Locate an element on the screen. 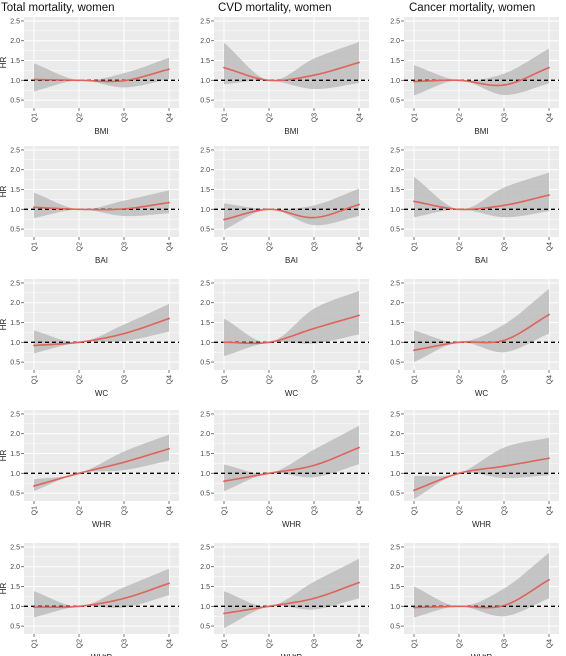 The height and width of the screenshot is (656, 566). panel-4-2: 0.5 1.0 1.5 2.0 2.5 Q1 Q2 Q3 Q4 WHR is located at coordinates (284, 469).